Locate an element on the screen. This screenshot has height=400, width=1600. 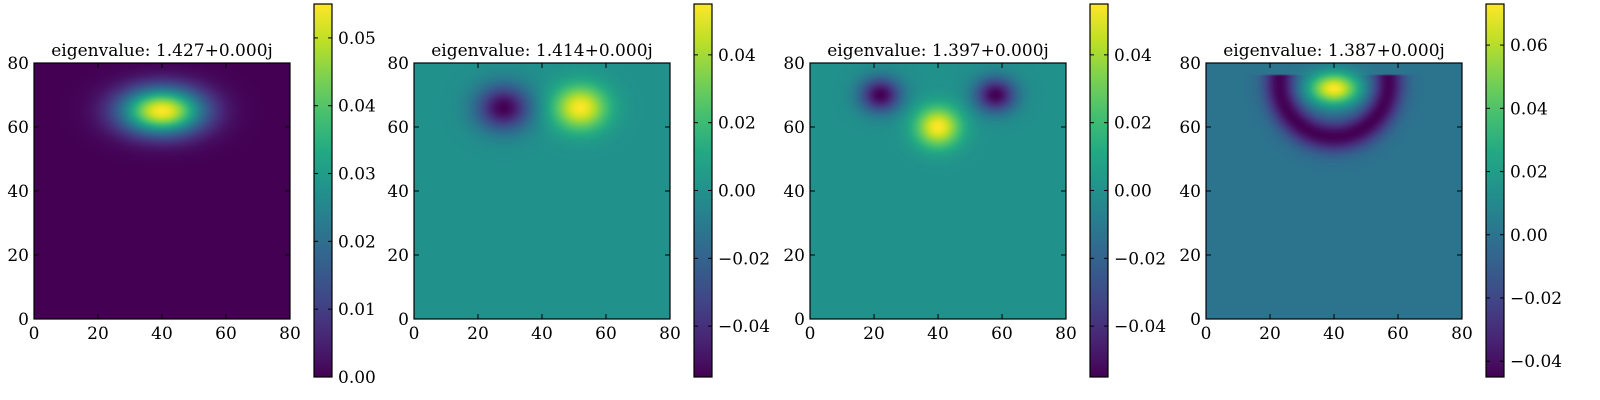
colorbar-tick-label: 0.01 is located at coordinates (357, 310).